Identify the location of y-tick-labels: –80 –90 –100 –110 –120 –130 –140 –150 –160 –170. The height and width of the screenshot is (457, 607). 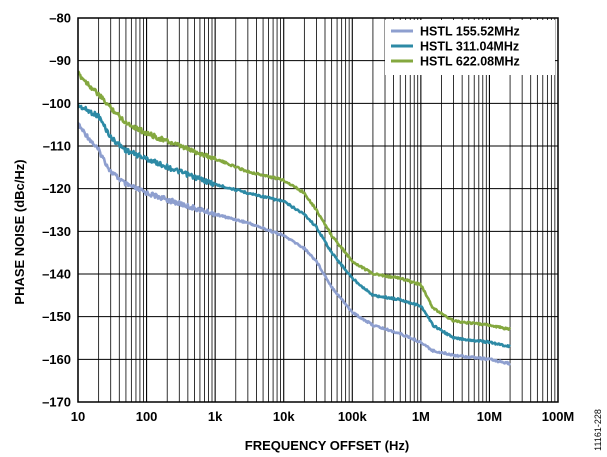
(56, 210).